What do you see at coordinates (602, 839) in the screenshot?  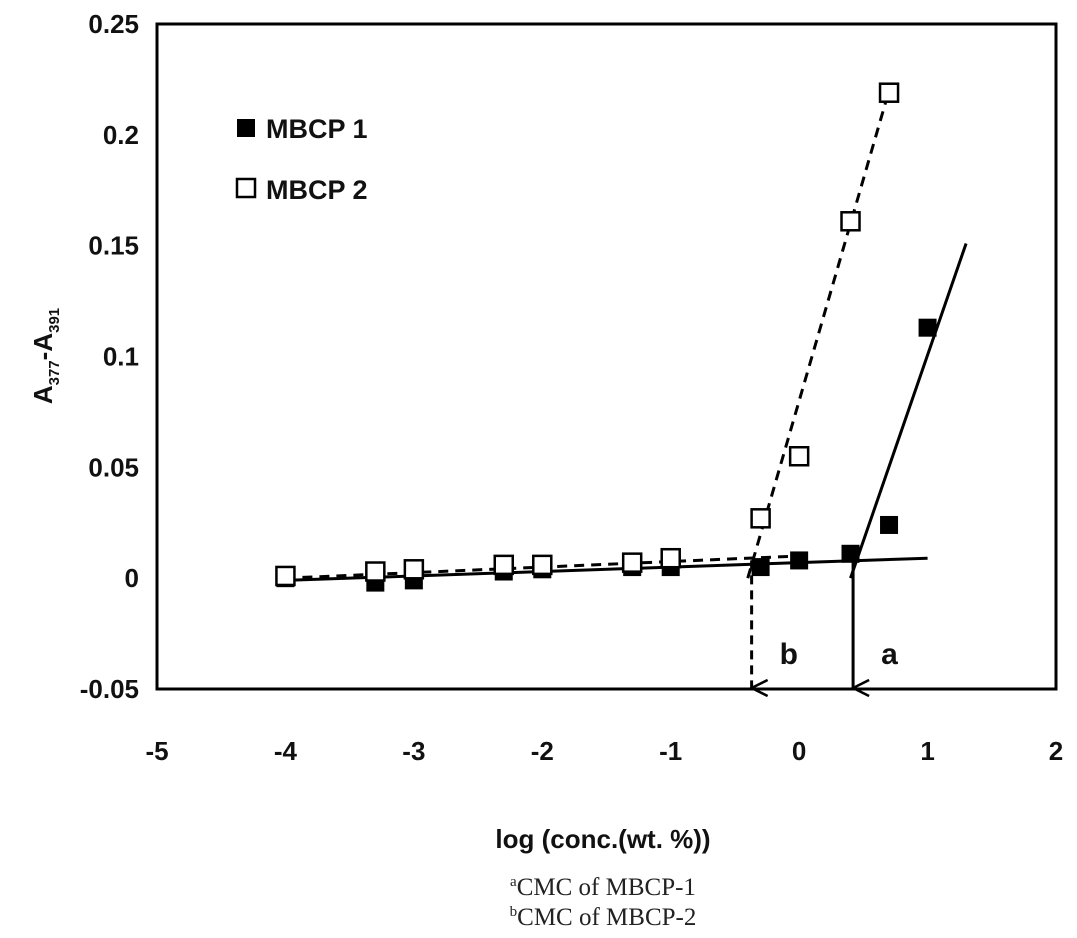 I see `x-axis-title: log (conc.(wt. %))` at bounding box center [602, 839].